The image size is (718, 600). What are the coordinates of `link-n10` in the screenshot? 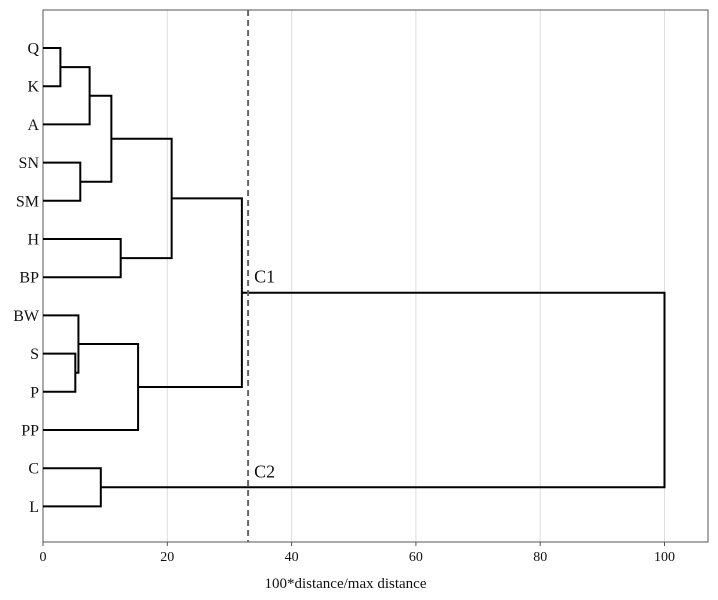 It's located at (190, 293).